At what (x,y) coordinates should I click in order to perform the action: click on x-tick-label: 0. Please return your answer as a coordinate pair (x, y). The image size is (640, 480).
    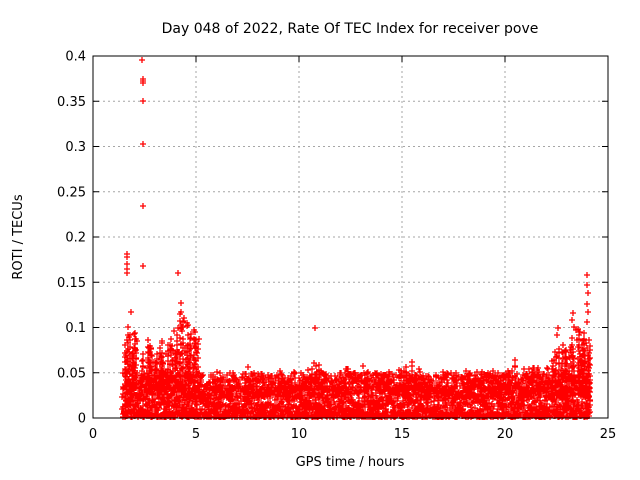
    Looking at the image, I should click on (93, 434).